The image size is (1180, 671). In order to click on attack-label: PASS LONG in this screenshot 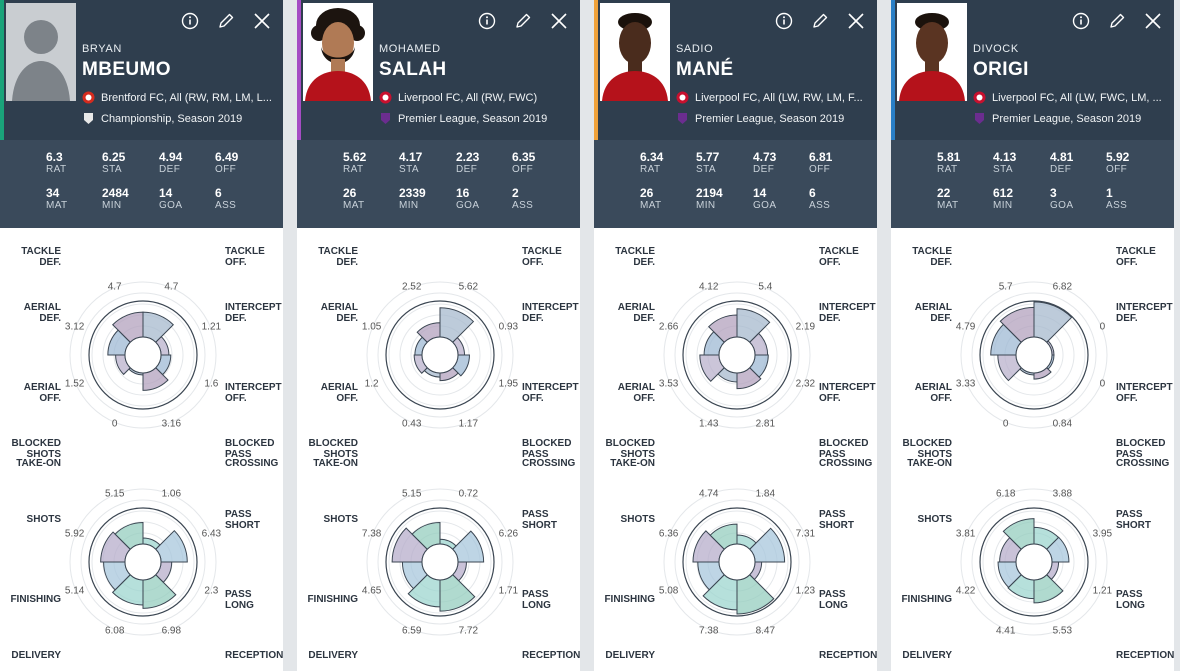, I will do `click(536, 600)`.